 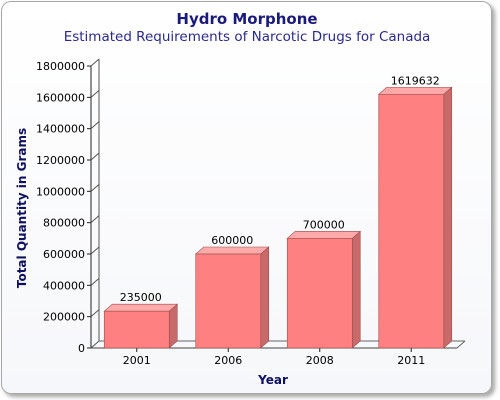 I want to click on data-label: 235000, so click(x=141, y=297).